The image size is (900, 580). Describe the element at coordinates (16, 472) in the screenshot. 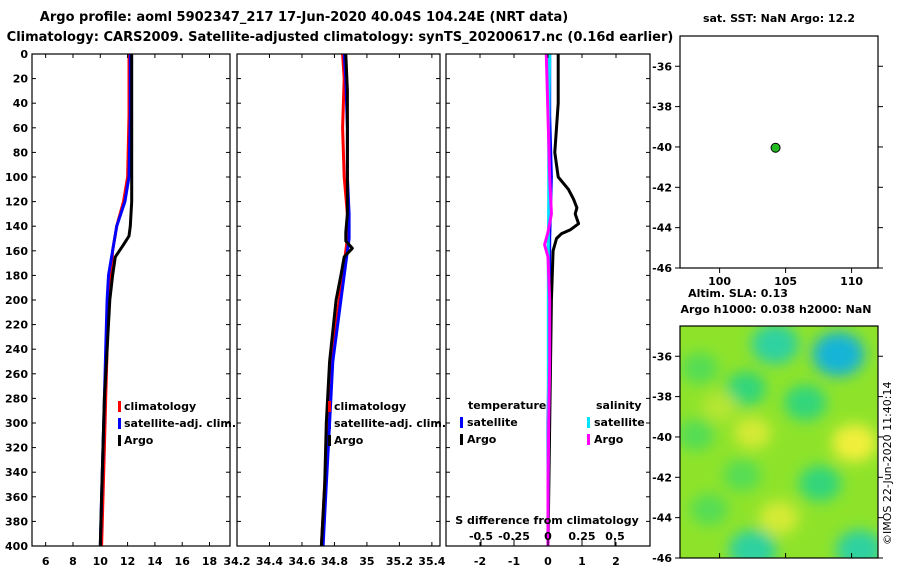

I see `y-tick-label: 340` at that location.